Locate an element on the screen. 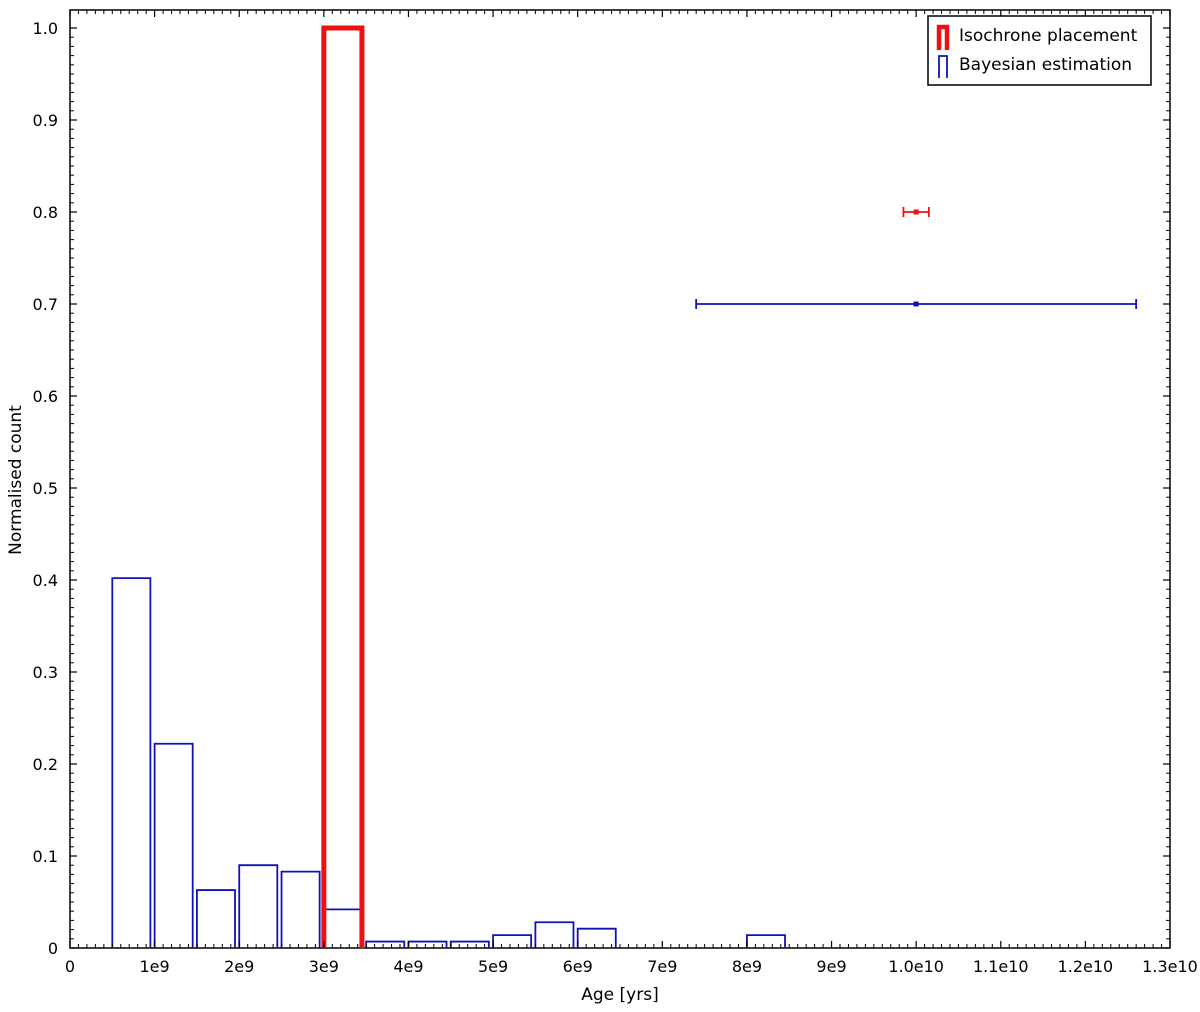 The height and width of the screenshot is (1012, 1200). x-tick-label-8: 8e9 is located at coordinates (747, 966).